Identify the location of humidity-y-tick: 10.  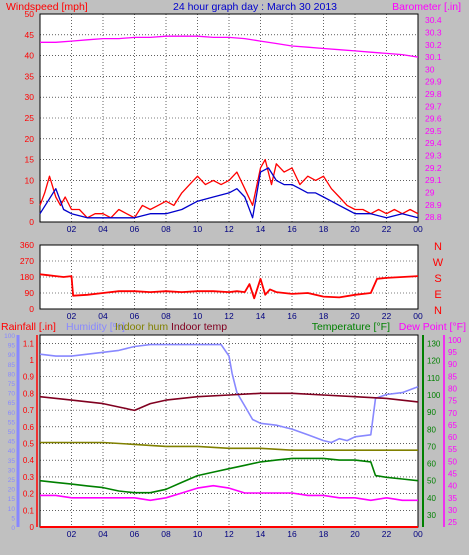
(12, 509).